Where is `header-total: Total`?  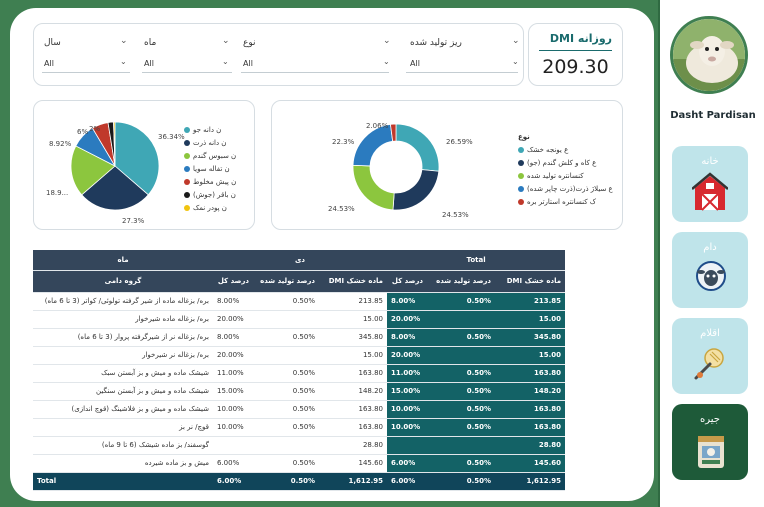
header-total: Total is located at coordinates (476, 260).